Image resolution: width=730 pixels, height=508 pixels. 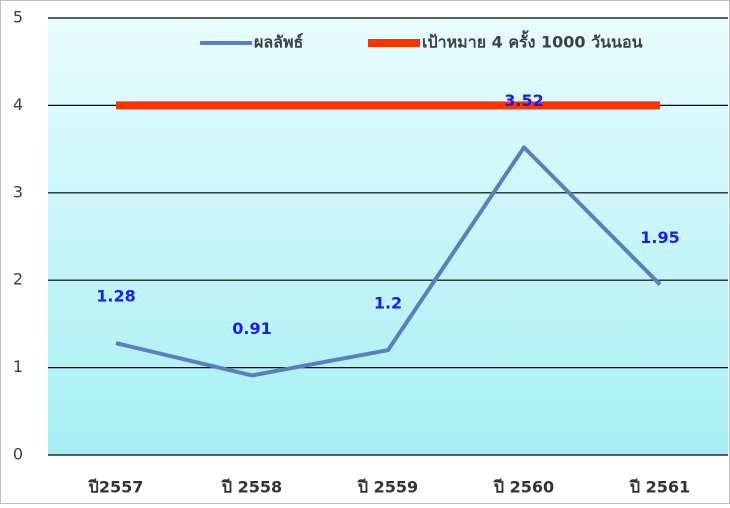 I want to click on y-tick-label: 0, so click(x=18, y=454).